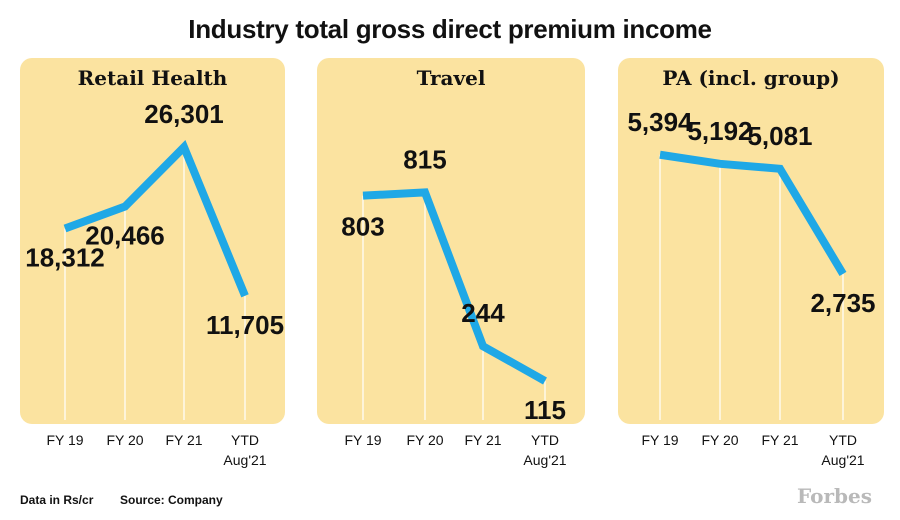  Describe the element at coordinates (245, 325) in the screenshot. I see `data-label: 11,705` at that location.